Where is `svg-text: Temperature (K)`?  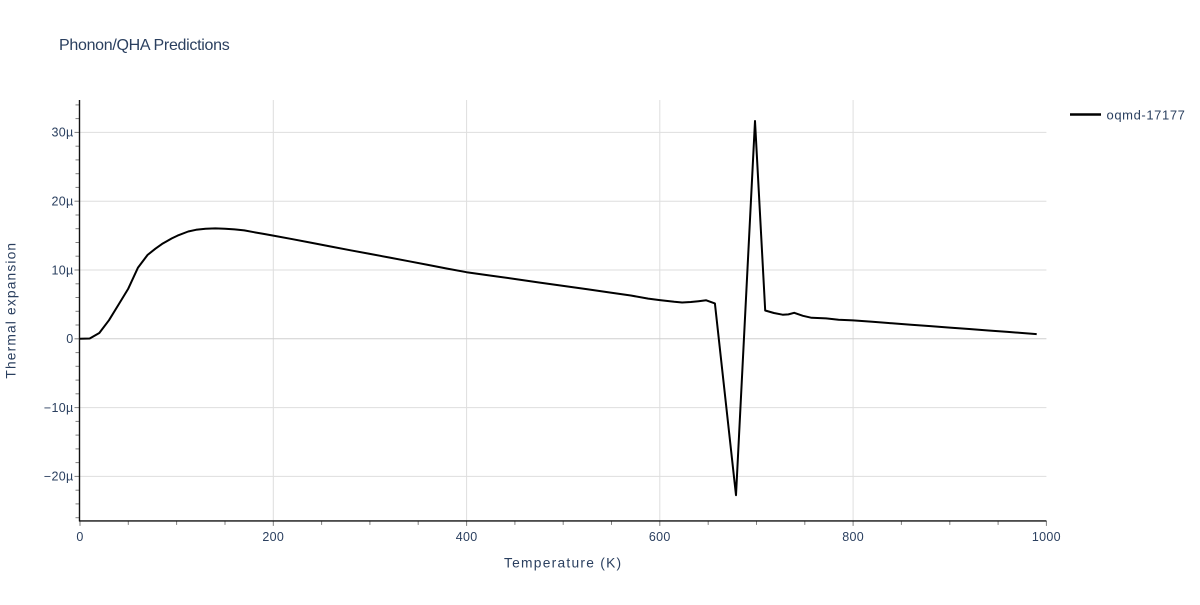 svg-text: Temperature (K) is located at coordinates (563, 563).